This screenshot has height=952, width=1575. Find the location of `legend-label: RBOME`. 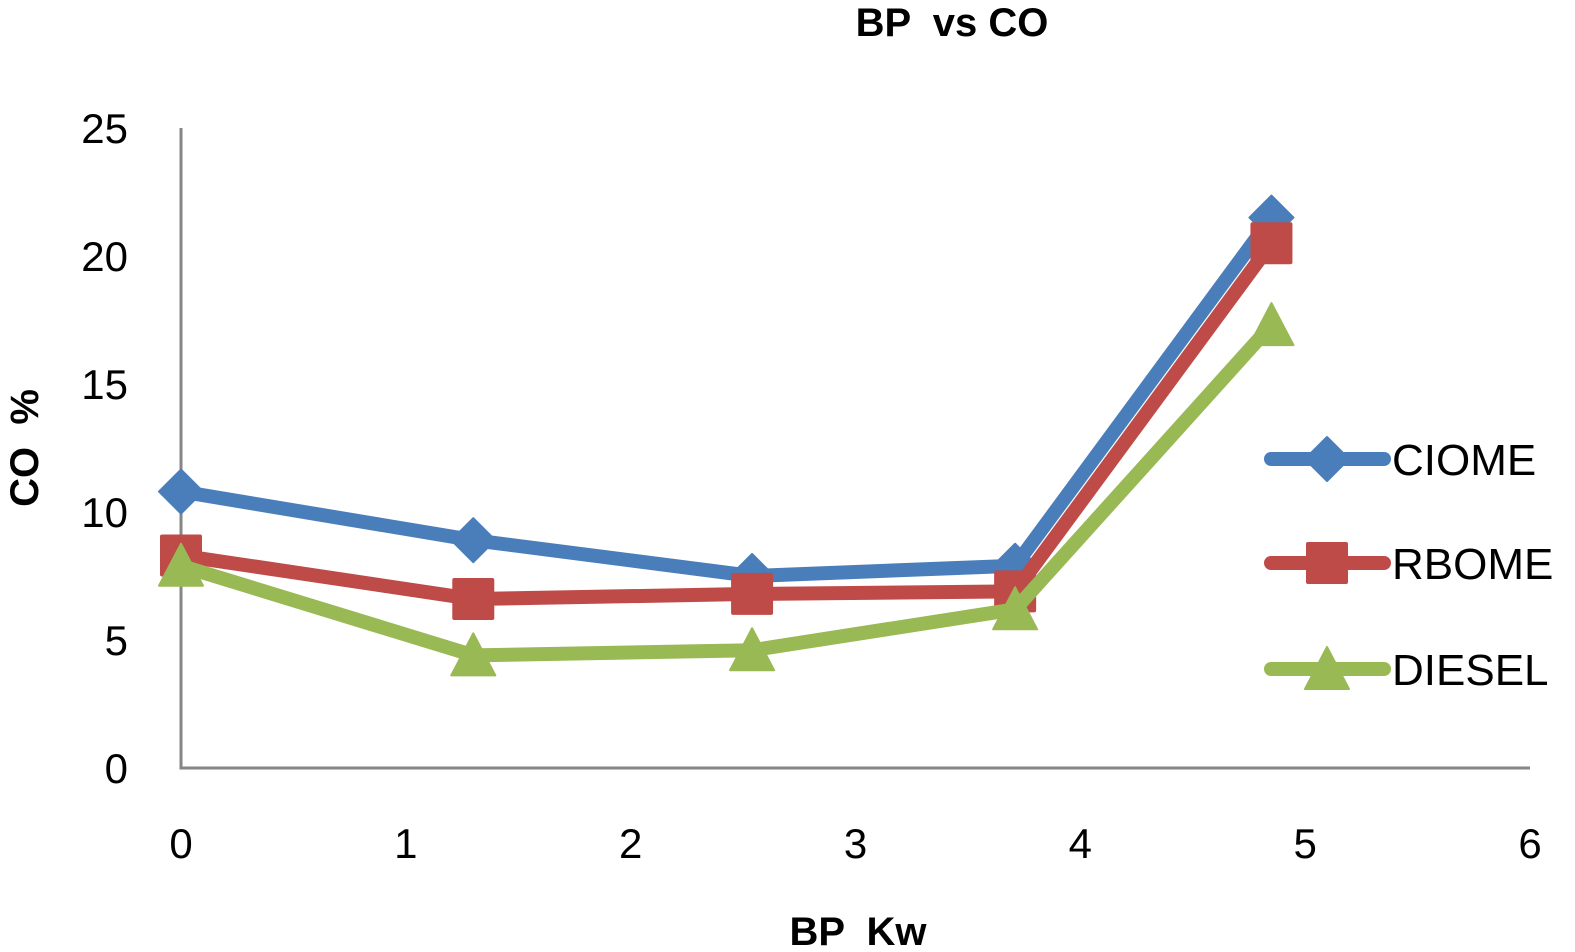

legend-label: RBOME is located at coordinates (1472, 564).